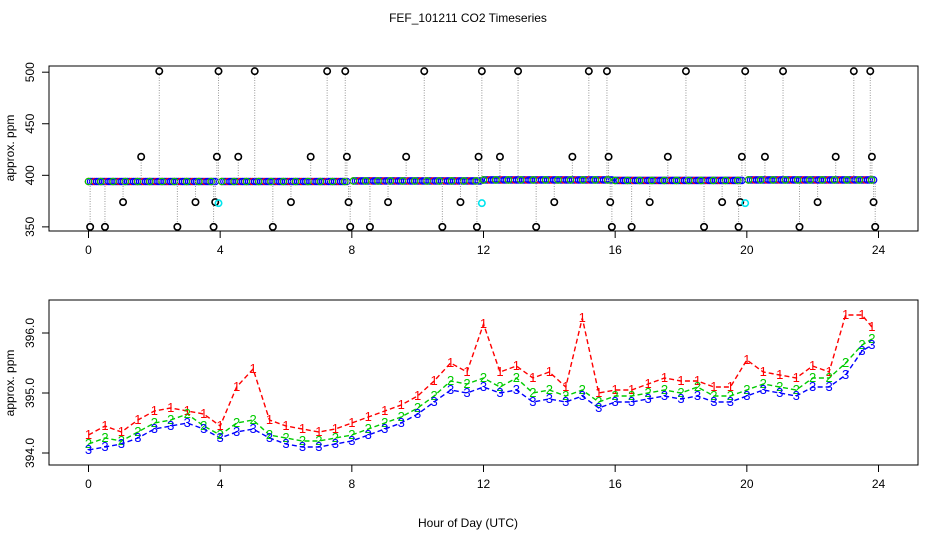 This screenshot has width=936, height=540. What do you see at coordinates (484, 250) in the screenshot?
I see `top-x-tick-label: 12` at bounding box center [484, 250].